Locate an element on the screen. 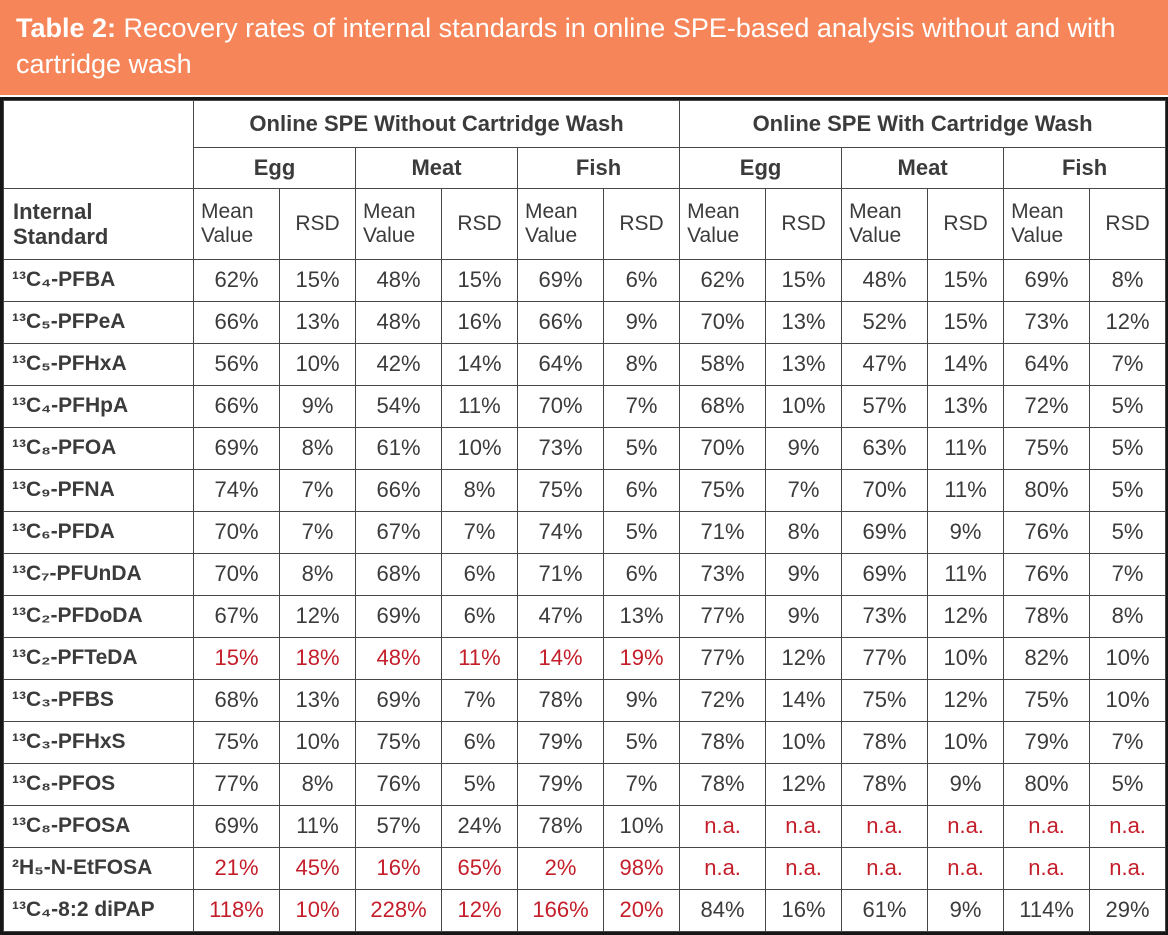 The width and height of the screenshot is (1168, 935). value-cell: 21% is located at coordinates (236, 868).